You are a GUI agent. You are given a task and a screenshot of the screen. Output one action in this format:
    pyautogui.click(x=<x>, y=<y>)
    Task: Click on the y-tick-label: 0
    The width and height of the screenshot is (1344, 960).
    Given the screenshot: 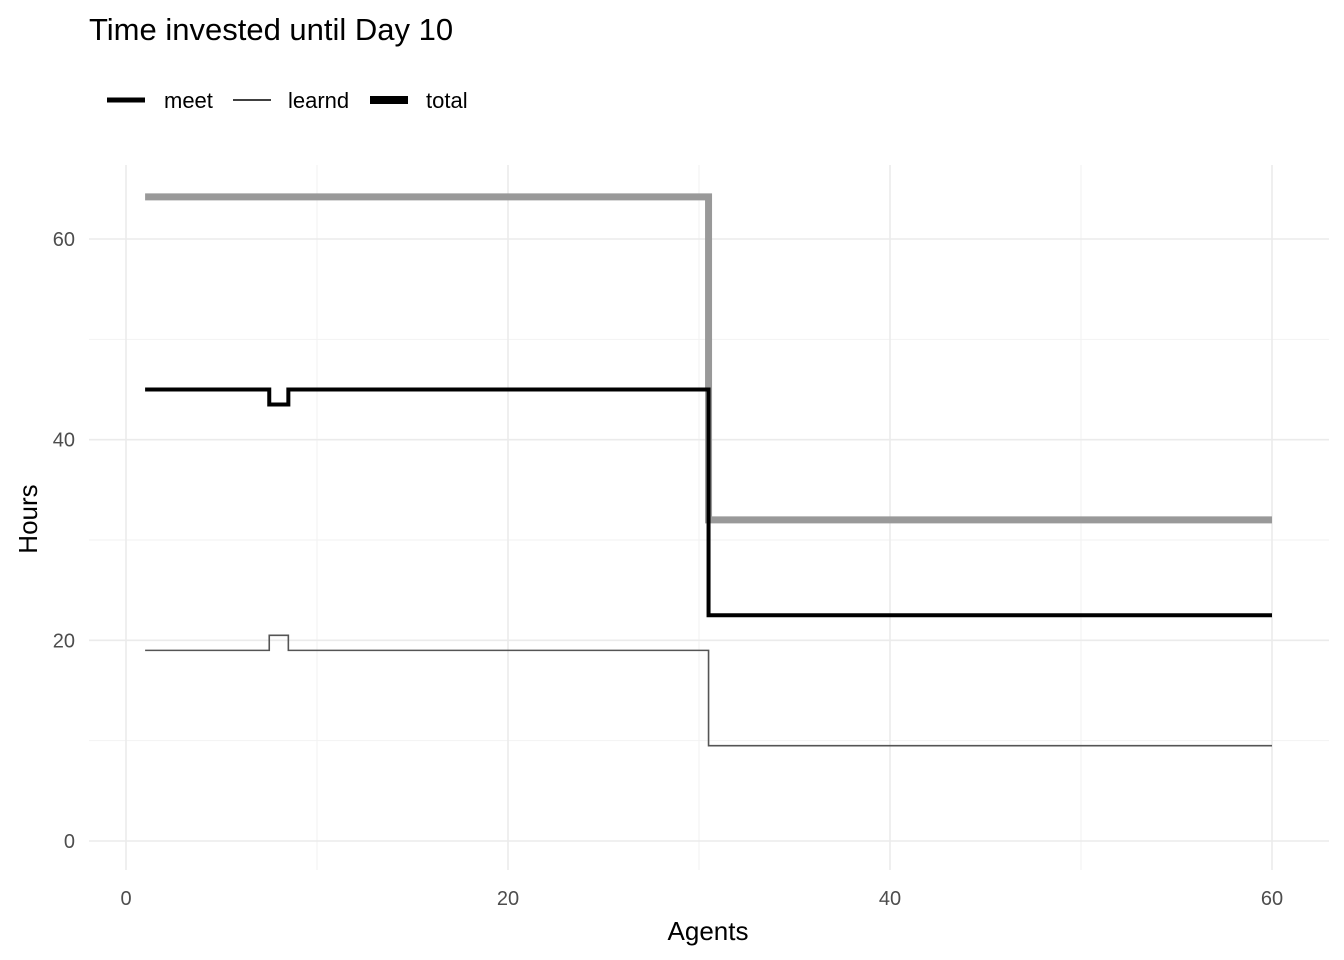 What is the action you would take?
    pyautogui.click(x=69, y=842)
    